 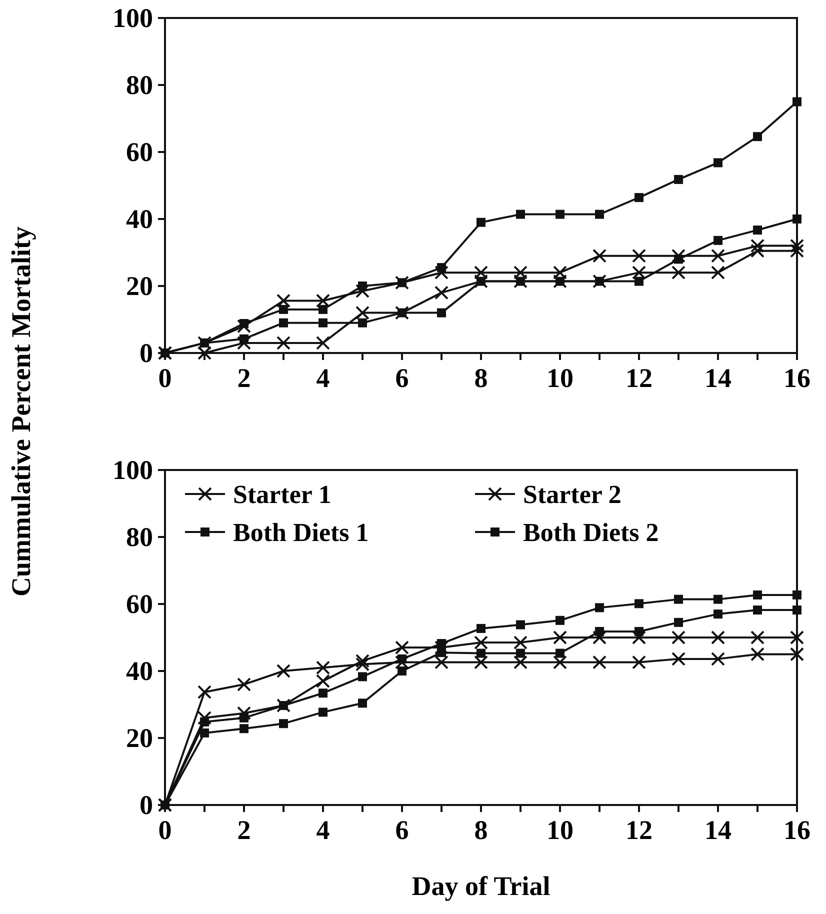 I want to click on y-axis-title: Cummulative Percent Mortality, so click(x=21, y=411).